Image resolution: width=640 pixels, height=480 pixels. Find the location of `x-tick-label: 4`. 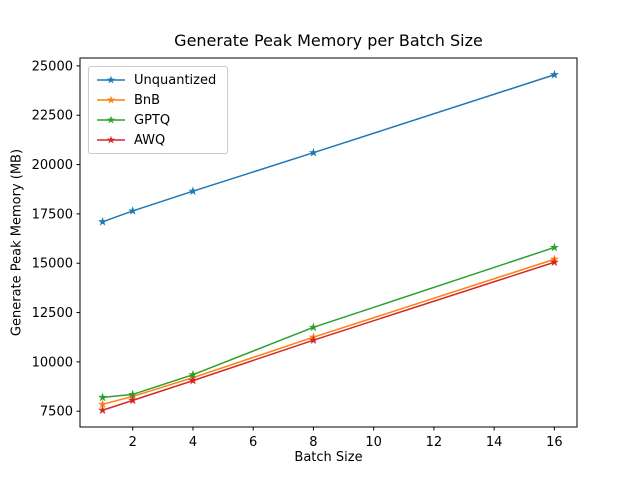

x-tick-label: 4 is located at coordinates (193, 442).